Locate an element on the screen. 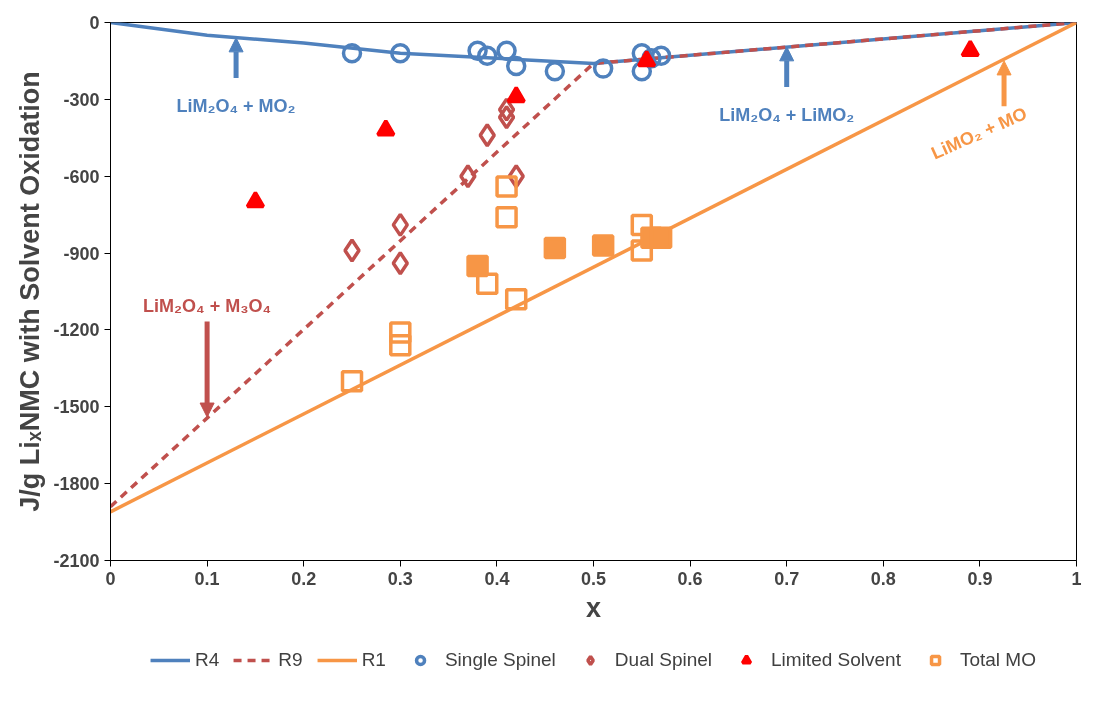 This screenshot has width=1096, height=704. x-tick-label: 0.5 is located at coordinates (593, 578).